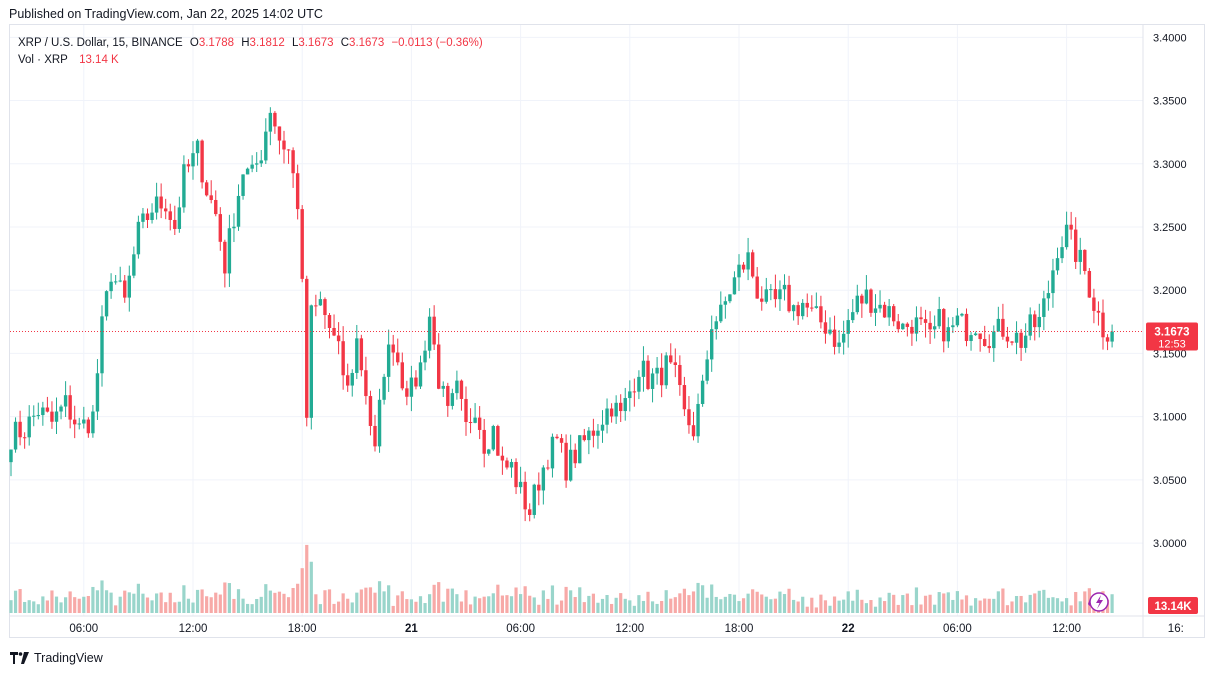 The height and width of the screenshot is (677, 1214). Describe the element at coordinates (19, 658) in the screenshot. I see `tradingview-icon` at that location.